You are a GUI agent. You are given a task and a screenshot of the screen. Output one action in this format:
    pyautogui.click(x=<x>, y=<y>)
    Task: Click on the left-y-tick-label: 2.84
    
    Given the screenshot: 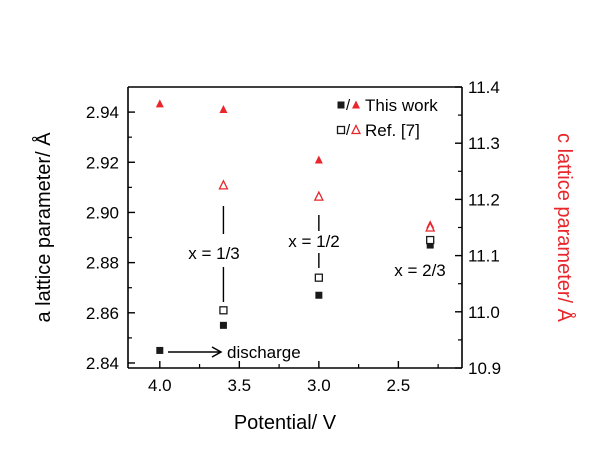 What is the action you would take?
    pyautogui.click(x=102, y=363)
    